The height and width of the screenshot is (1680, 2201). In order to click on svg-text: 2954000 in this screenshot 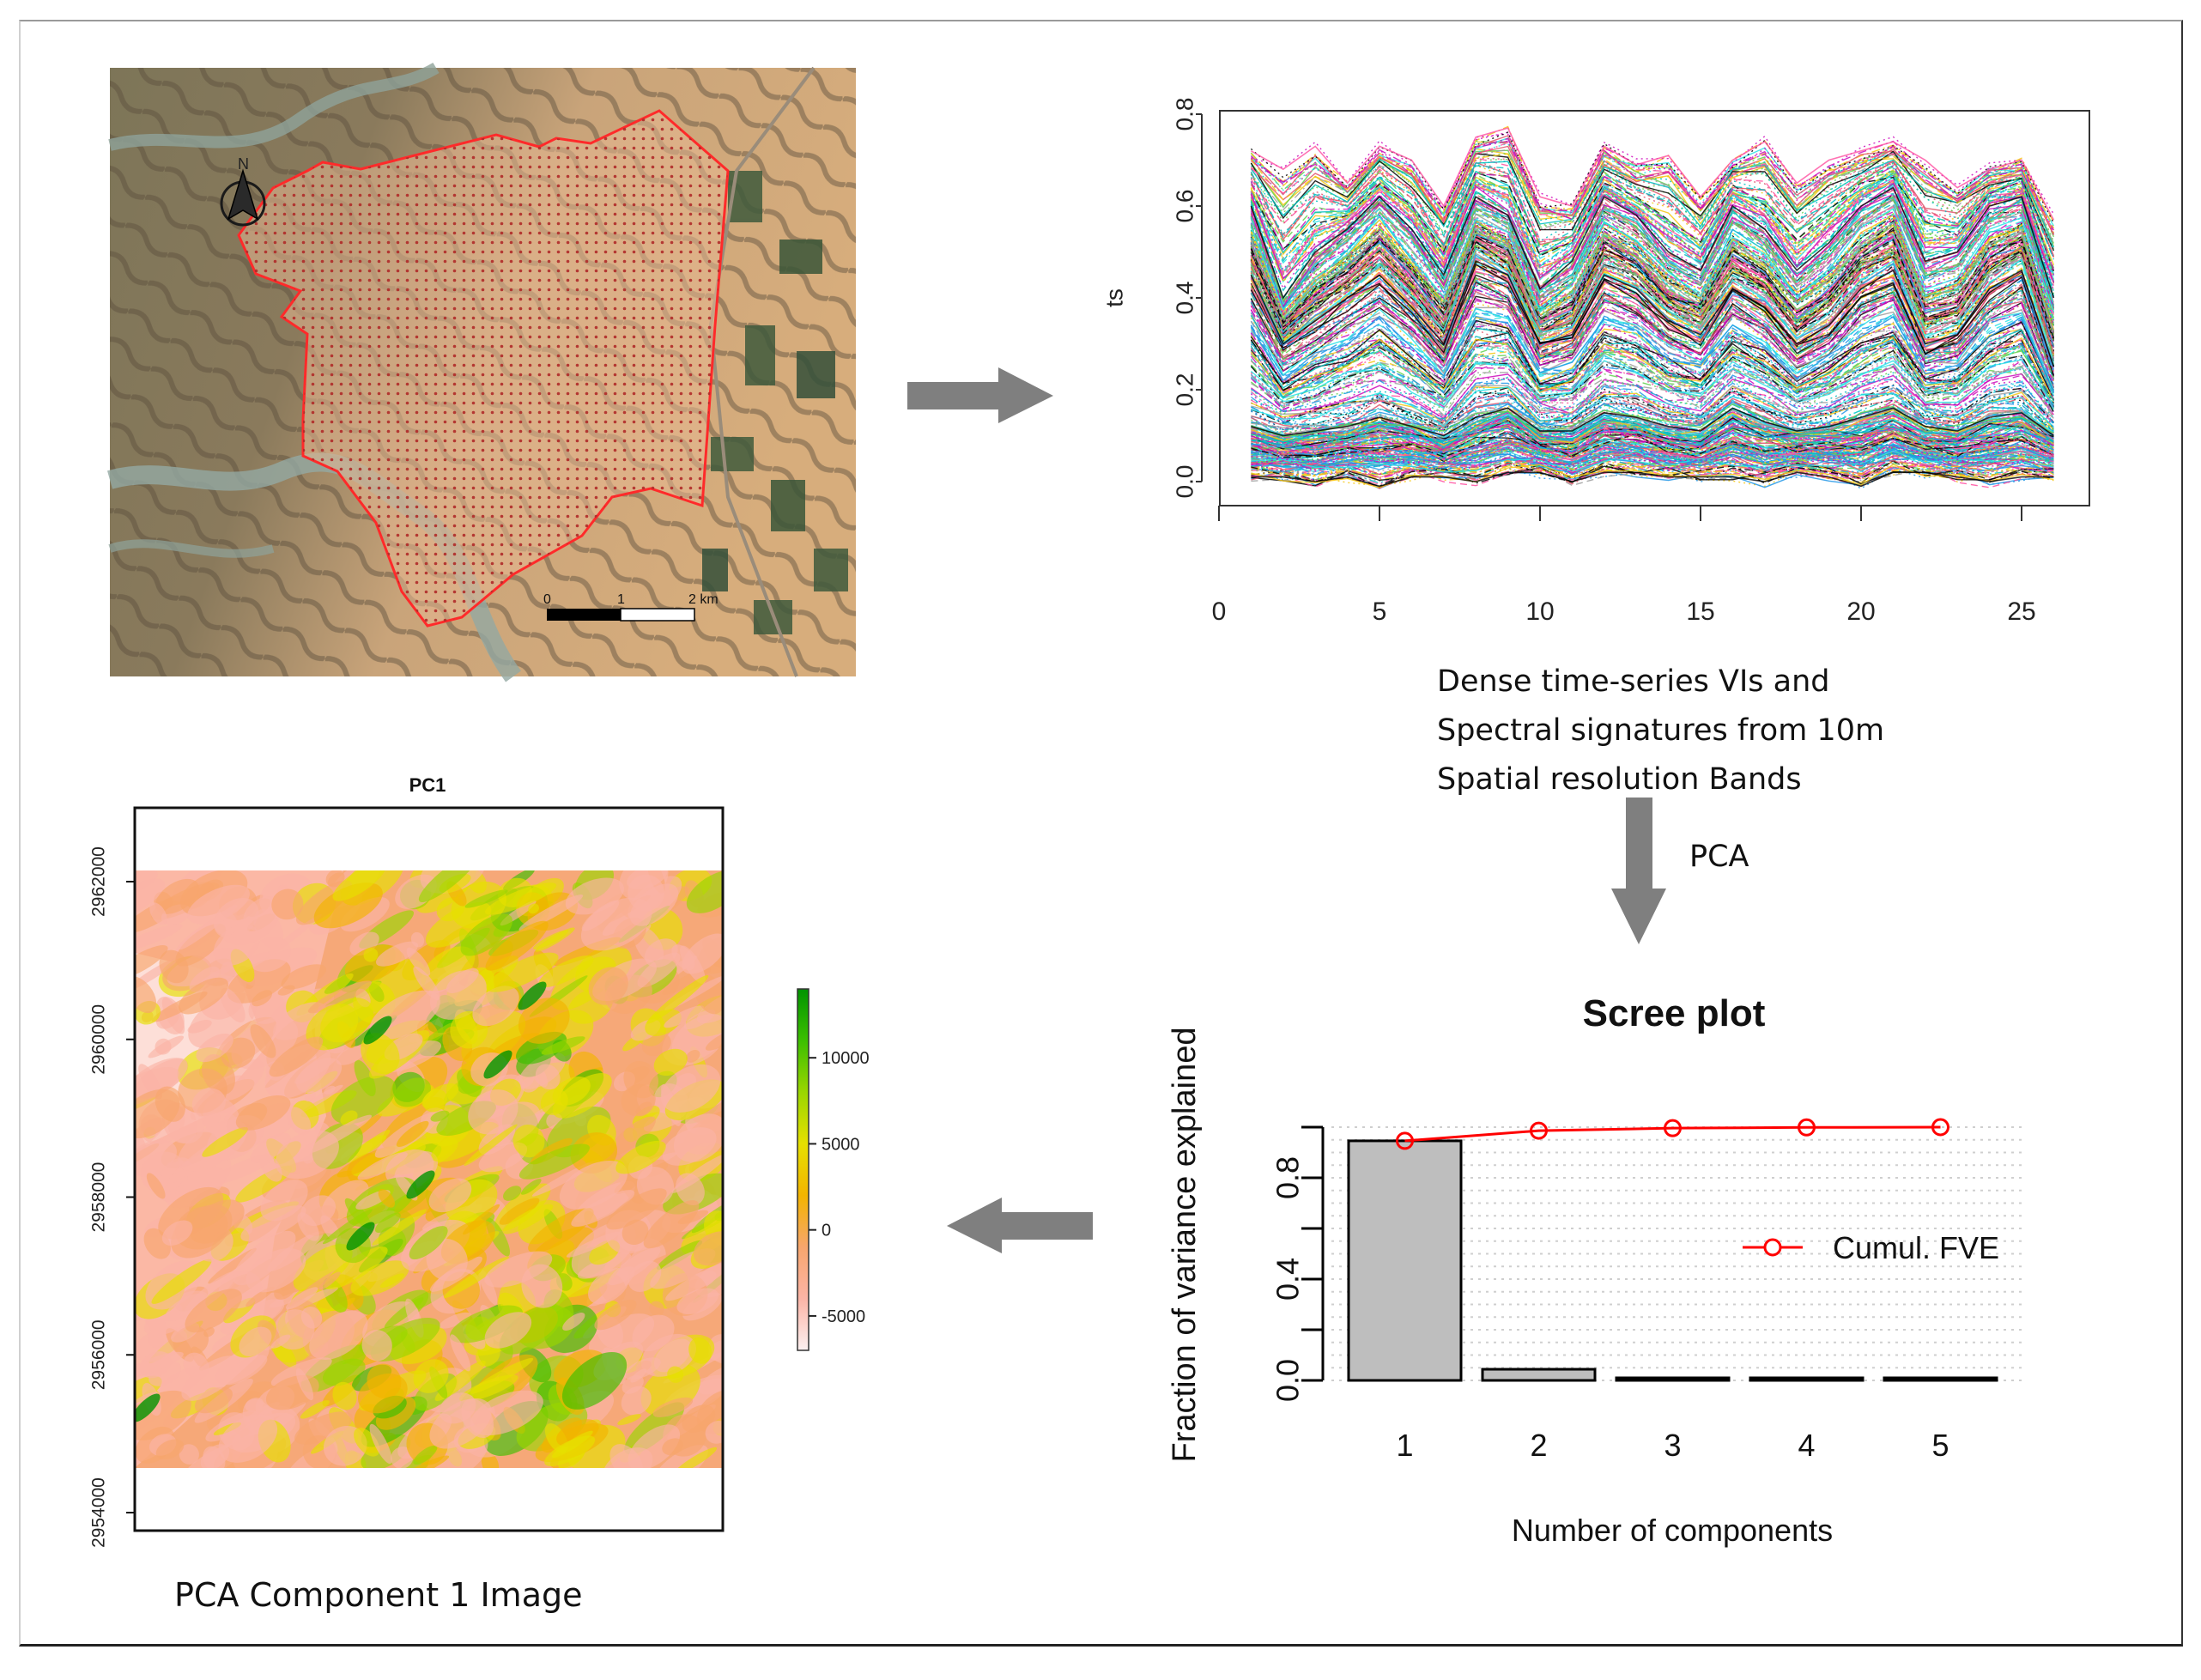, I will do `click(99, 1513)`.